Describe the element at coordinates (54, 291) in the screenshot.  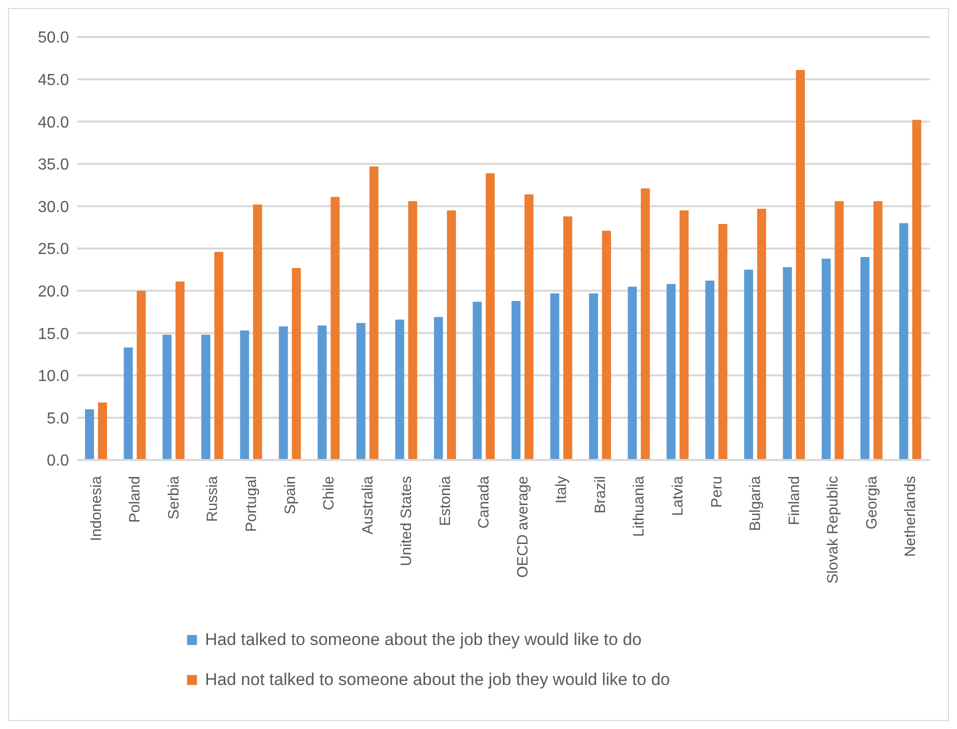
I see `y-tick-label: 20.0` at that location.